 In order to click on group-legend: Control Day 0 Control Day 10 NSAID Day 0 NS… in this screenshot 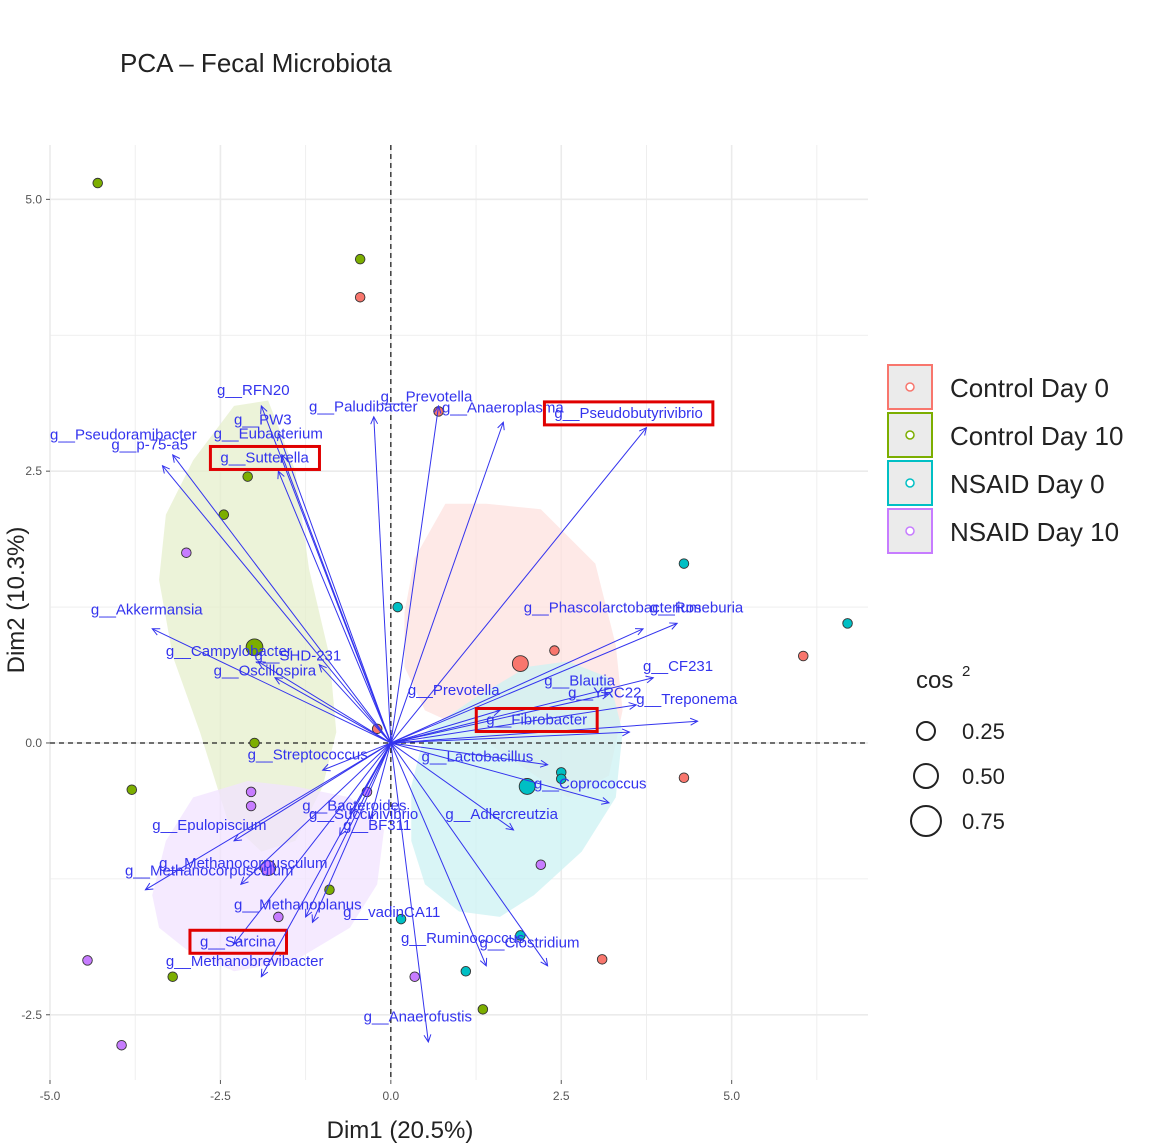, I will do `click(1005, 459)`.